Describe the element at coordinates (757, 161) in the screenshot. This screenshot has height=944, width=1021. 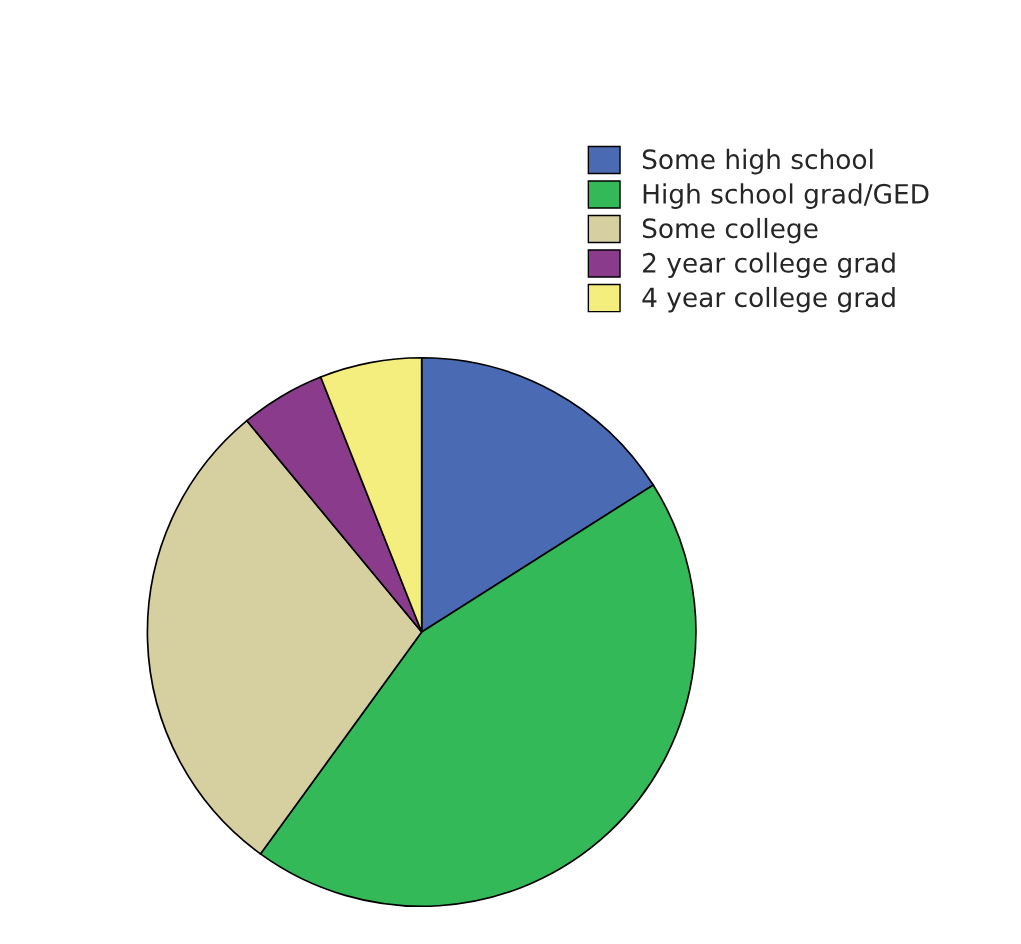
I see `legend-label: Some high school` at that location.